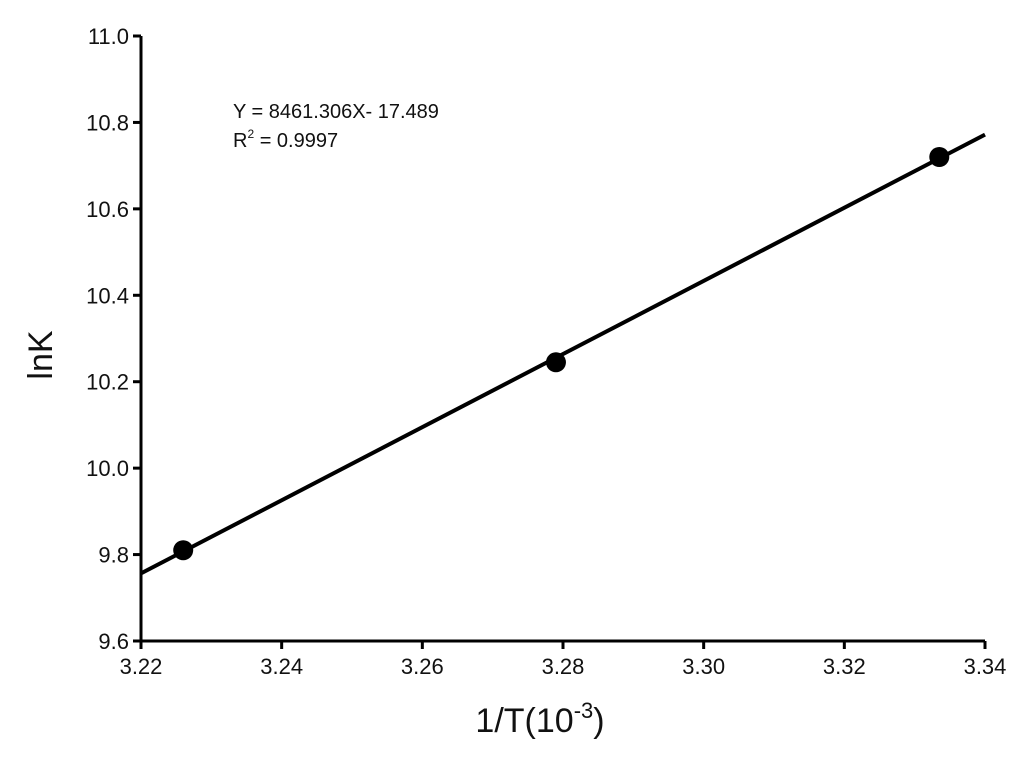  What do you see at coordinates (422, 666) in the screenshot?
I see `x-tick-label: 3.26` at bounding box center [422, 666].